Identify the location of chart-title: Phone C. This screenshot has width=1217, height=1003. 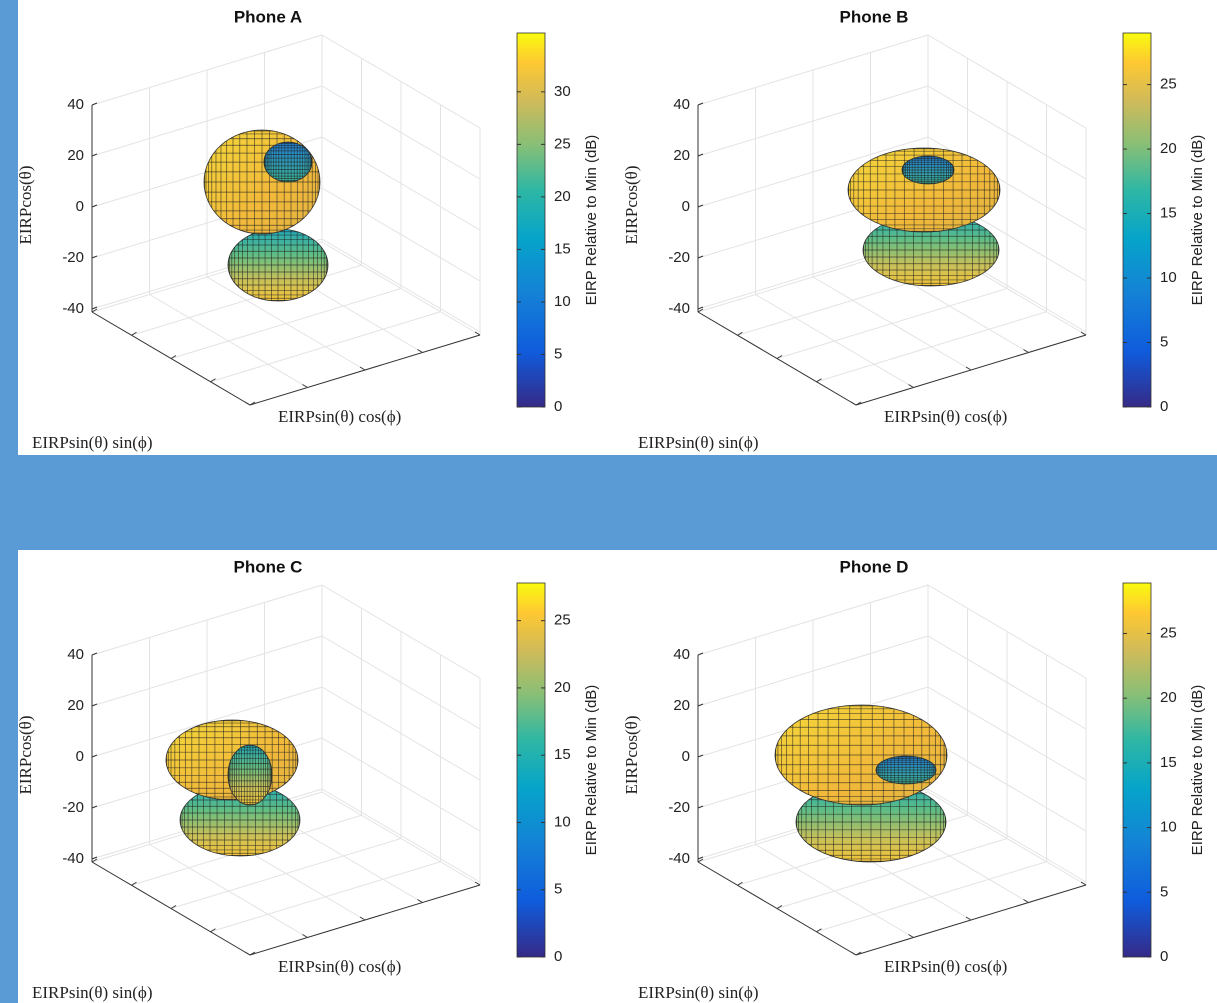
(268, 566).